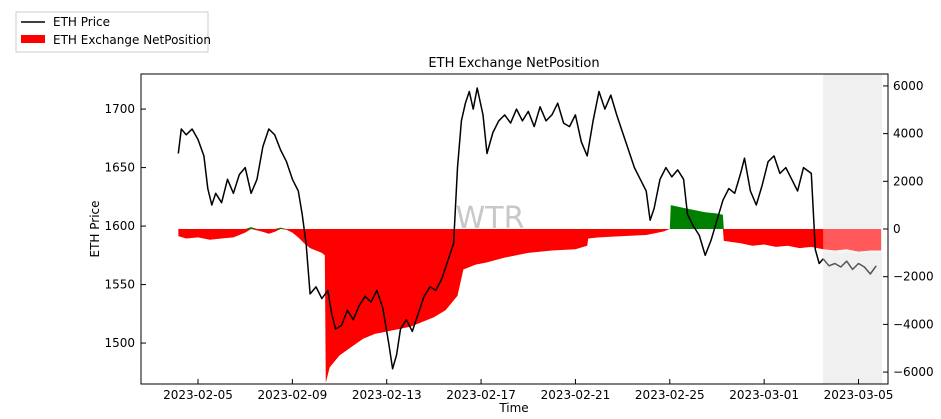 The height and width of the screenshot is (419, 941). What do you see at coordinates (33, 39) in the screenshot?
I see `legend-netposition-swatch` at bounding box center [33, 39].